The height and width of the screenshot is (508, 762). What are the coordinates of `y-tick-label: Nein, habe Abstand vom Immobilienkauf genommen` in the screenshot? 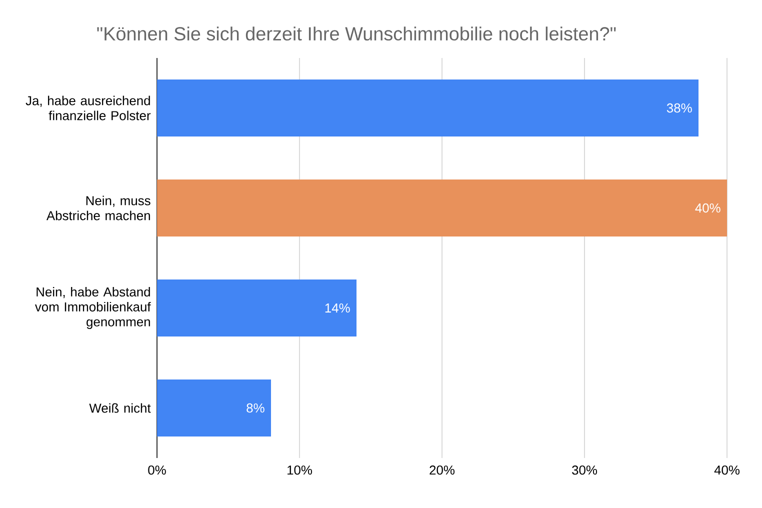 It's located at (92, 308).